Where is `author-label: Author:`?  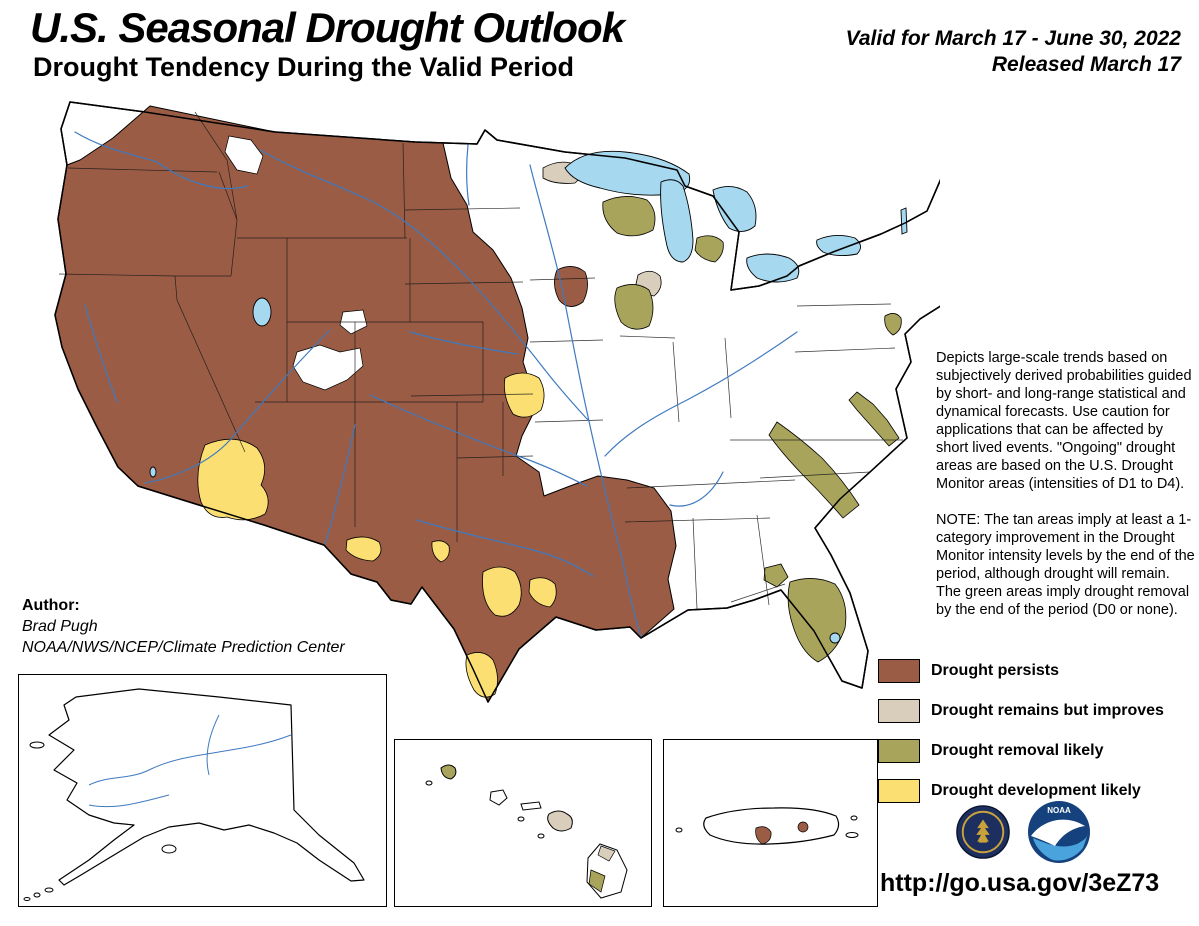 author-label: Author: is located at coordinates (51, 605).